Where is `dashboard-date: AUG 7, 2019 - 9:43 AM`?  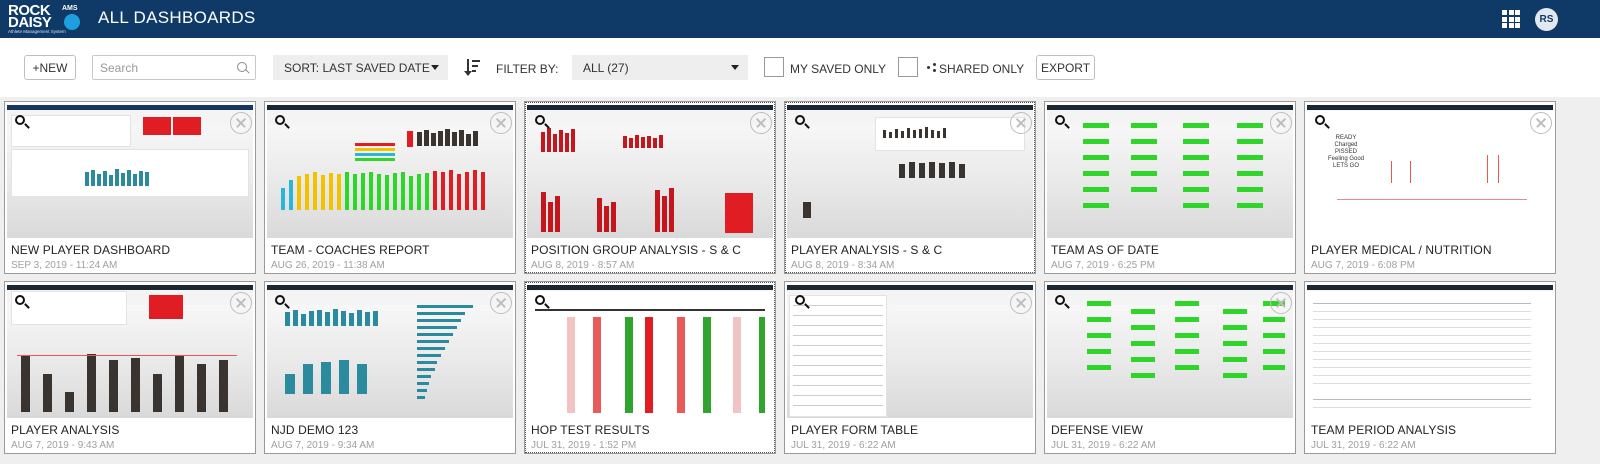
dashboard-date: AUG 7, 2019 - 9:43 AM is located at coordinates (63, 445).